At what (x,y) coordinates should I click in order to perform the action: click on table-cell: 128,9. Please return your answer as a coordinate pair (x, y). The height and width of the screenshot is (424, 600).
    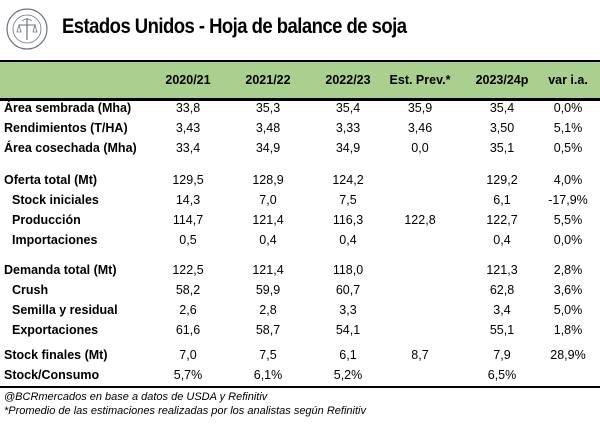
    Looking at the image, I should click on (268, 180).